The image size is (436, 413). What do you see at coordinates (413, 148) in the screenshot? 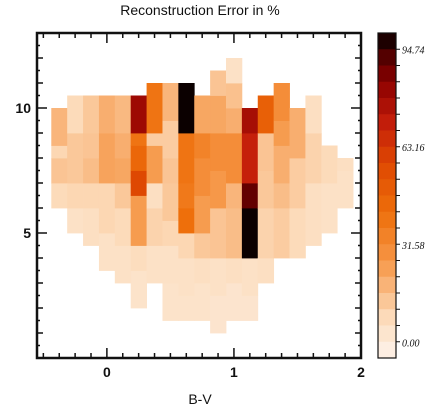
I see `colorbar-tick-label: 63.16` at bounding box center [413, 148].